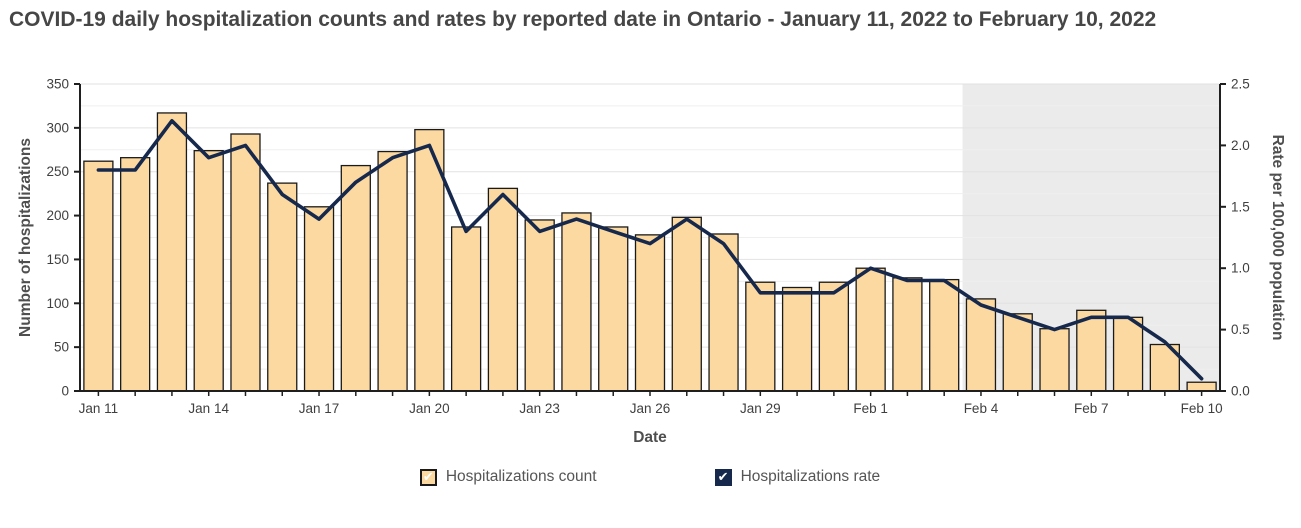  Describe the element at coordinates (57, 127) in the screenshot. I see `left-axis-tick-label: 300` at that location.